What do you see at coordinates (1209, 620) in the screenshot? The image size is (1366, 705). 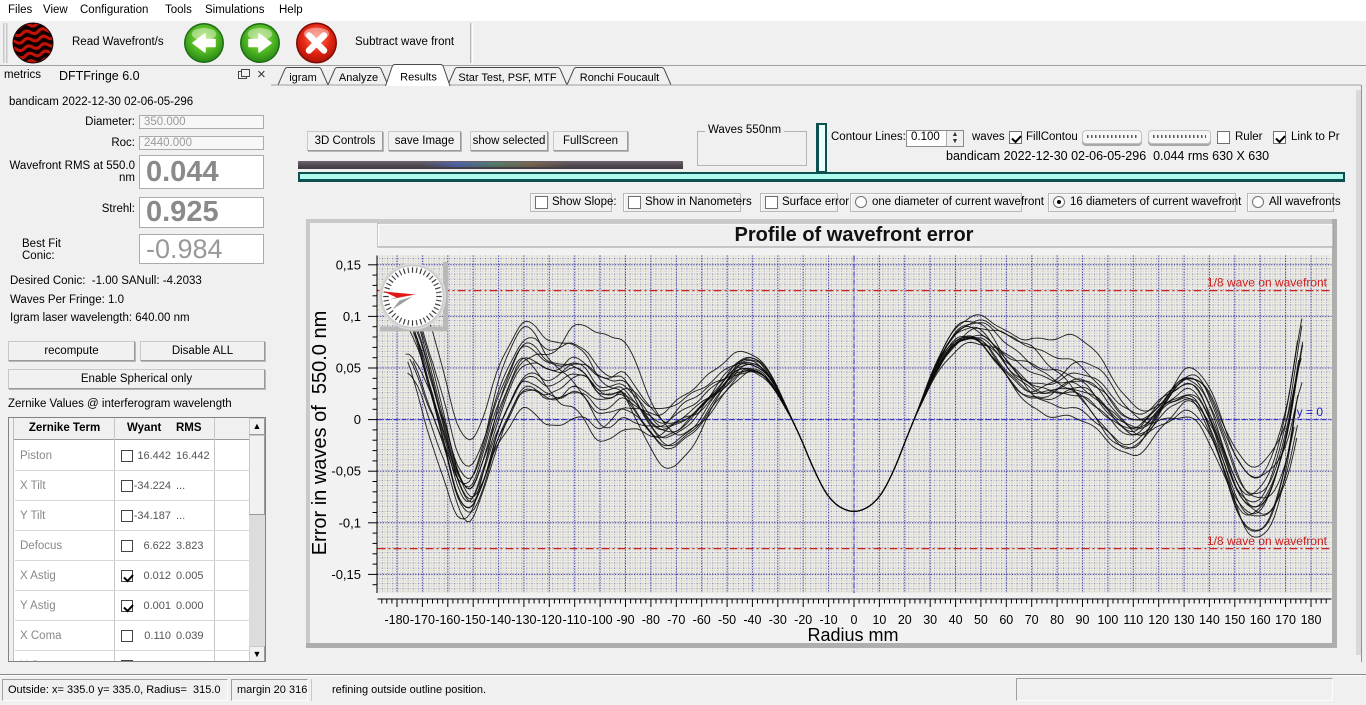 I see `svg-text: 140` at bounding box center [1209, 620].